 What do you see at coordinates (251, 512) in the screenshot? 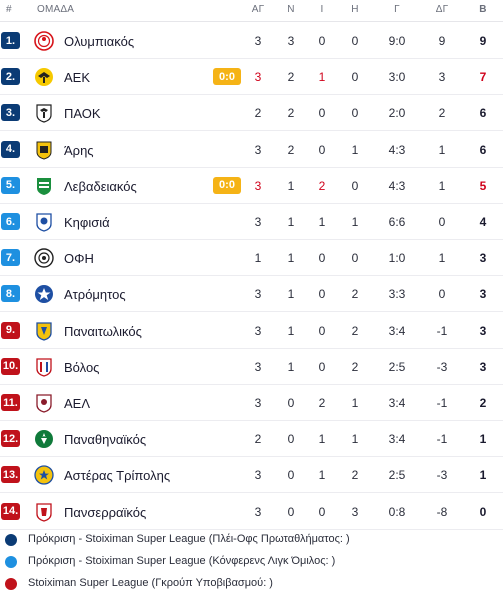
I see `table-row: 14. Πανσερραϊκός 3 0 0 3 0:8 -8 0` at bounding box center [251, 512].